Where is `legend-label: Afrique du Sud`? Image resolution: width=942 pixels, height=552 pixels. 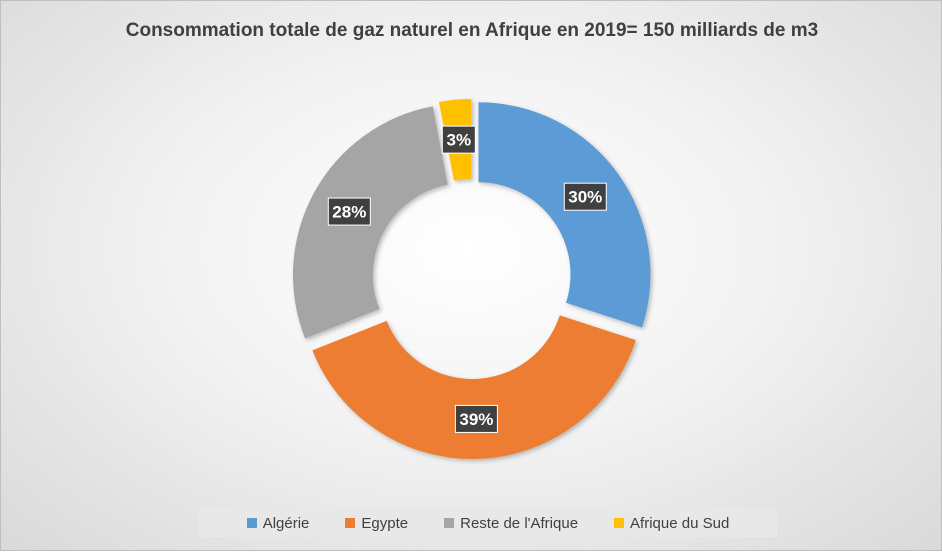 legend-label: Afrique du Sud is located at coordinates (680, 523).